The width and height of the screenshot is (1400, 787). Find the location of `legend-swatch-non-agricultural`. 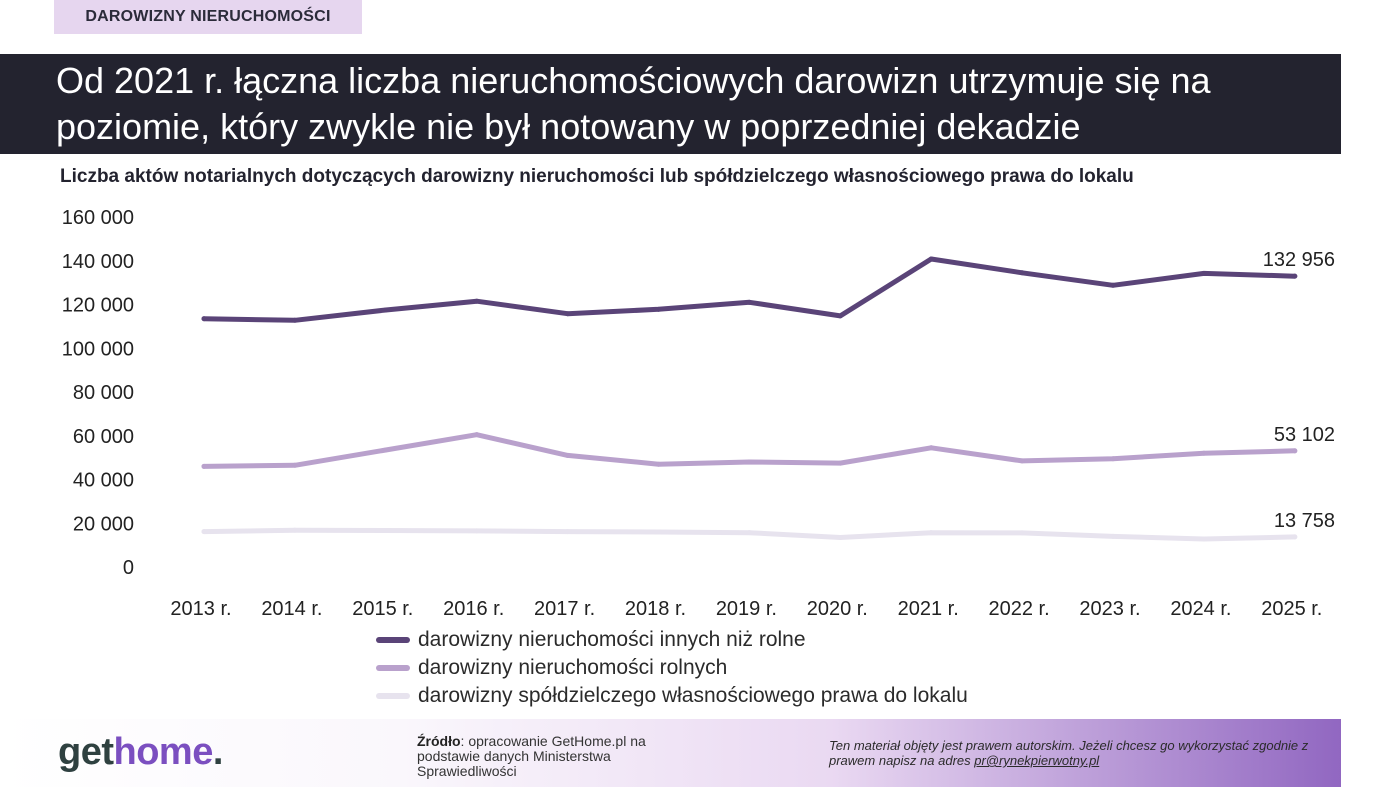

legend-swatch-non-agricultural is located at coordinates (393, 640).